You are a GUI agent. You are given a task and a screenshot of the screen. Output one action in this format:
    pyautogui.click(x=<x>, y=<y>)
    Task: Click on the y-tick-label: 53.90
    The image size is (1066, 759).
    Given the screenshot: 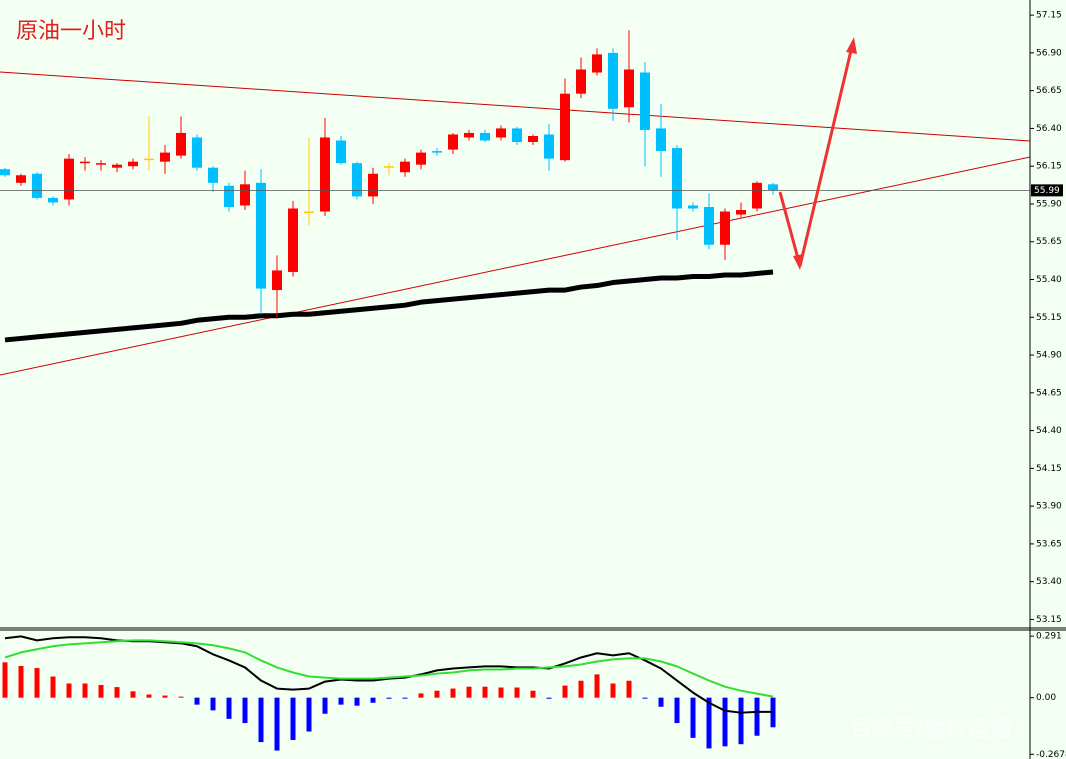 What is the action you would take?
    pyautogui.click(x=1049, y=507)
    